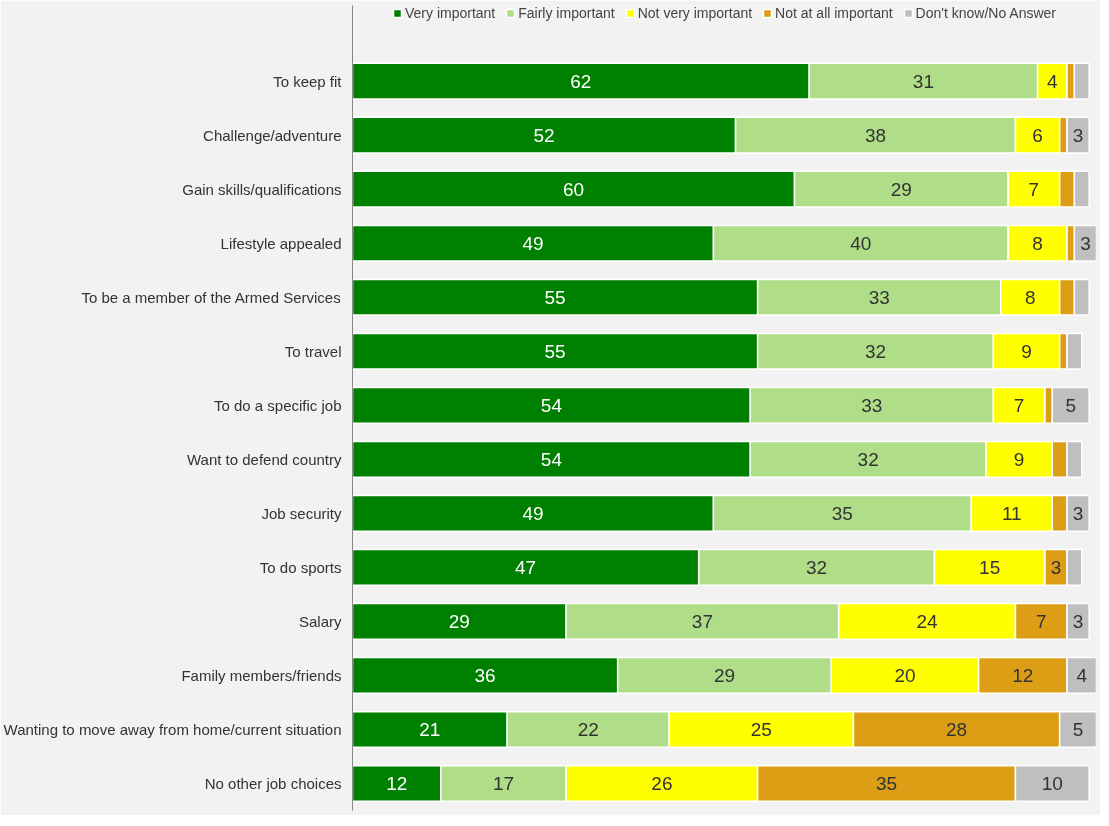 The image size is (1109, 826). I want to click on data-label: 47, so click(526, 567).